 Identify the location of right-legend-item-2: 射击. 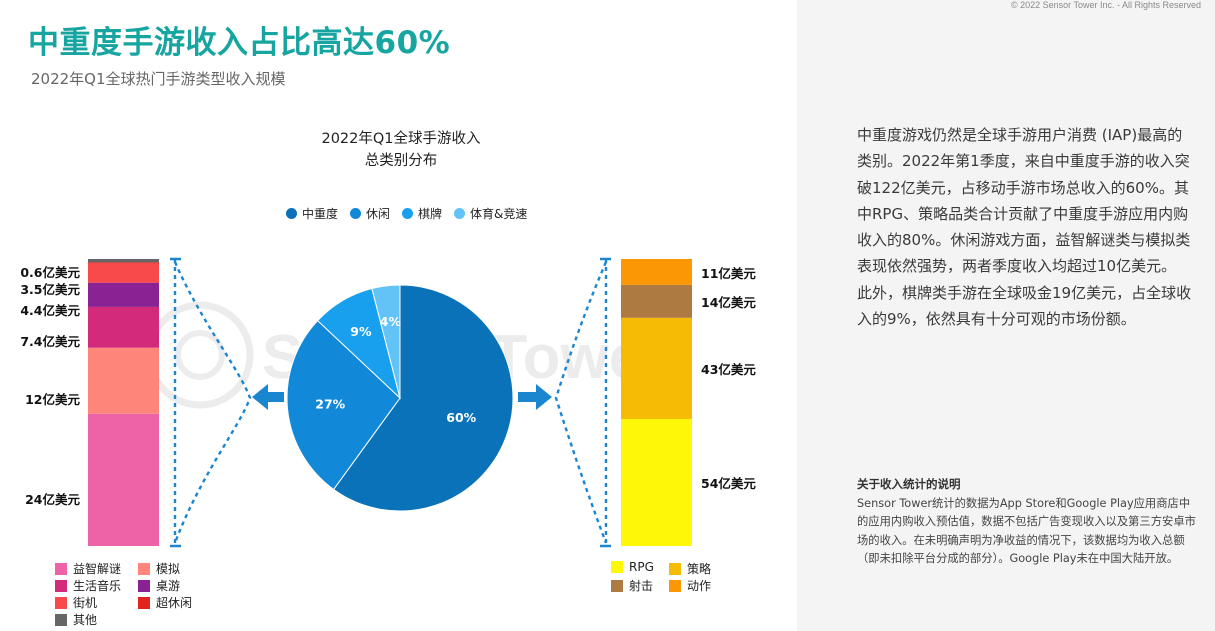
(632, 585).